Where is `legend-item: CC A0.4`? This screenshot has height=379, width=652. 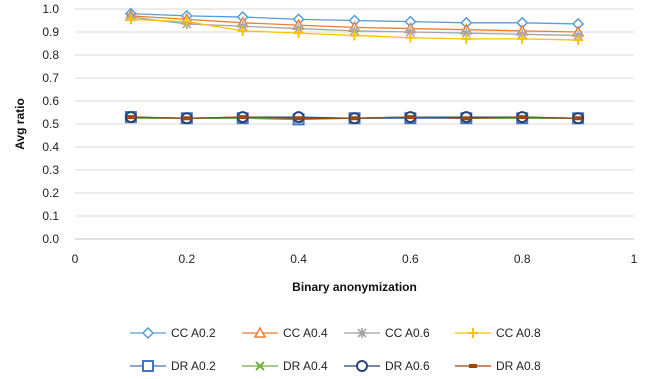
legend-item: CC A0.4 is located at coordinates (285, 333).